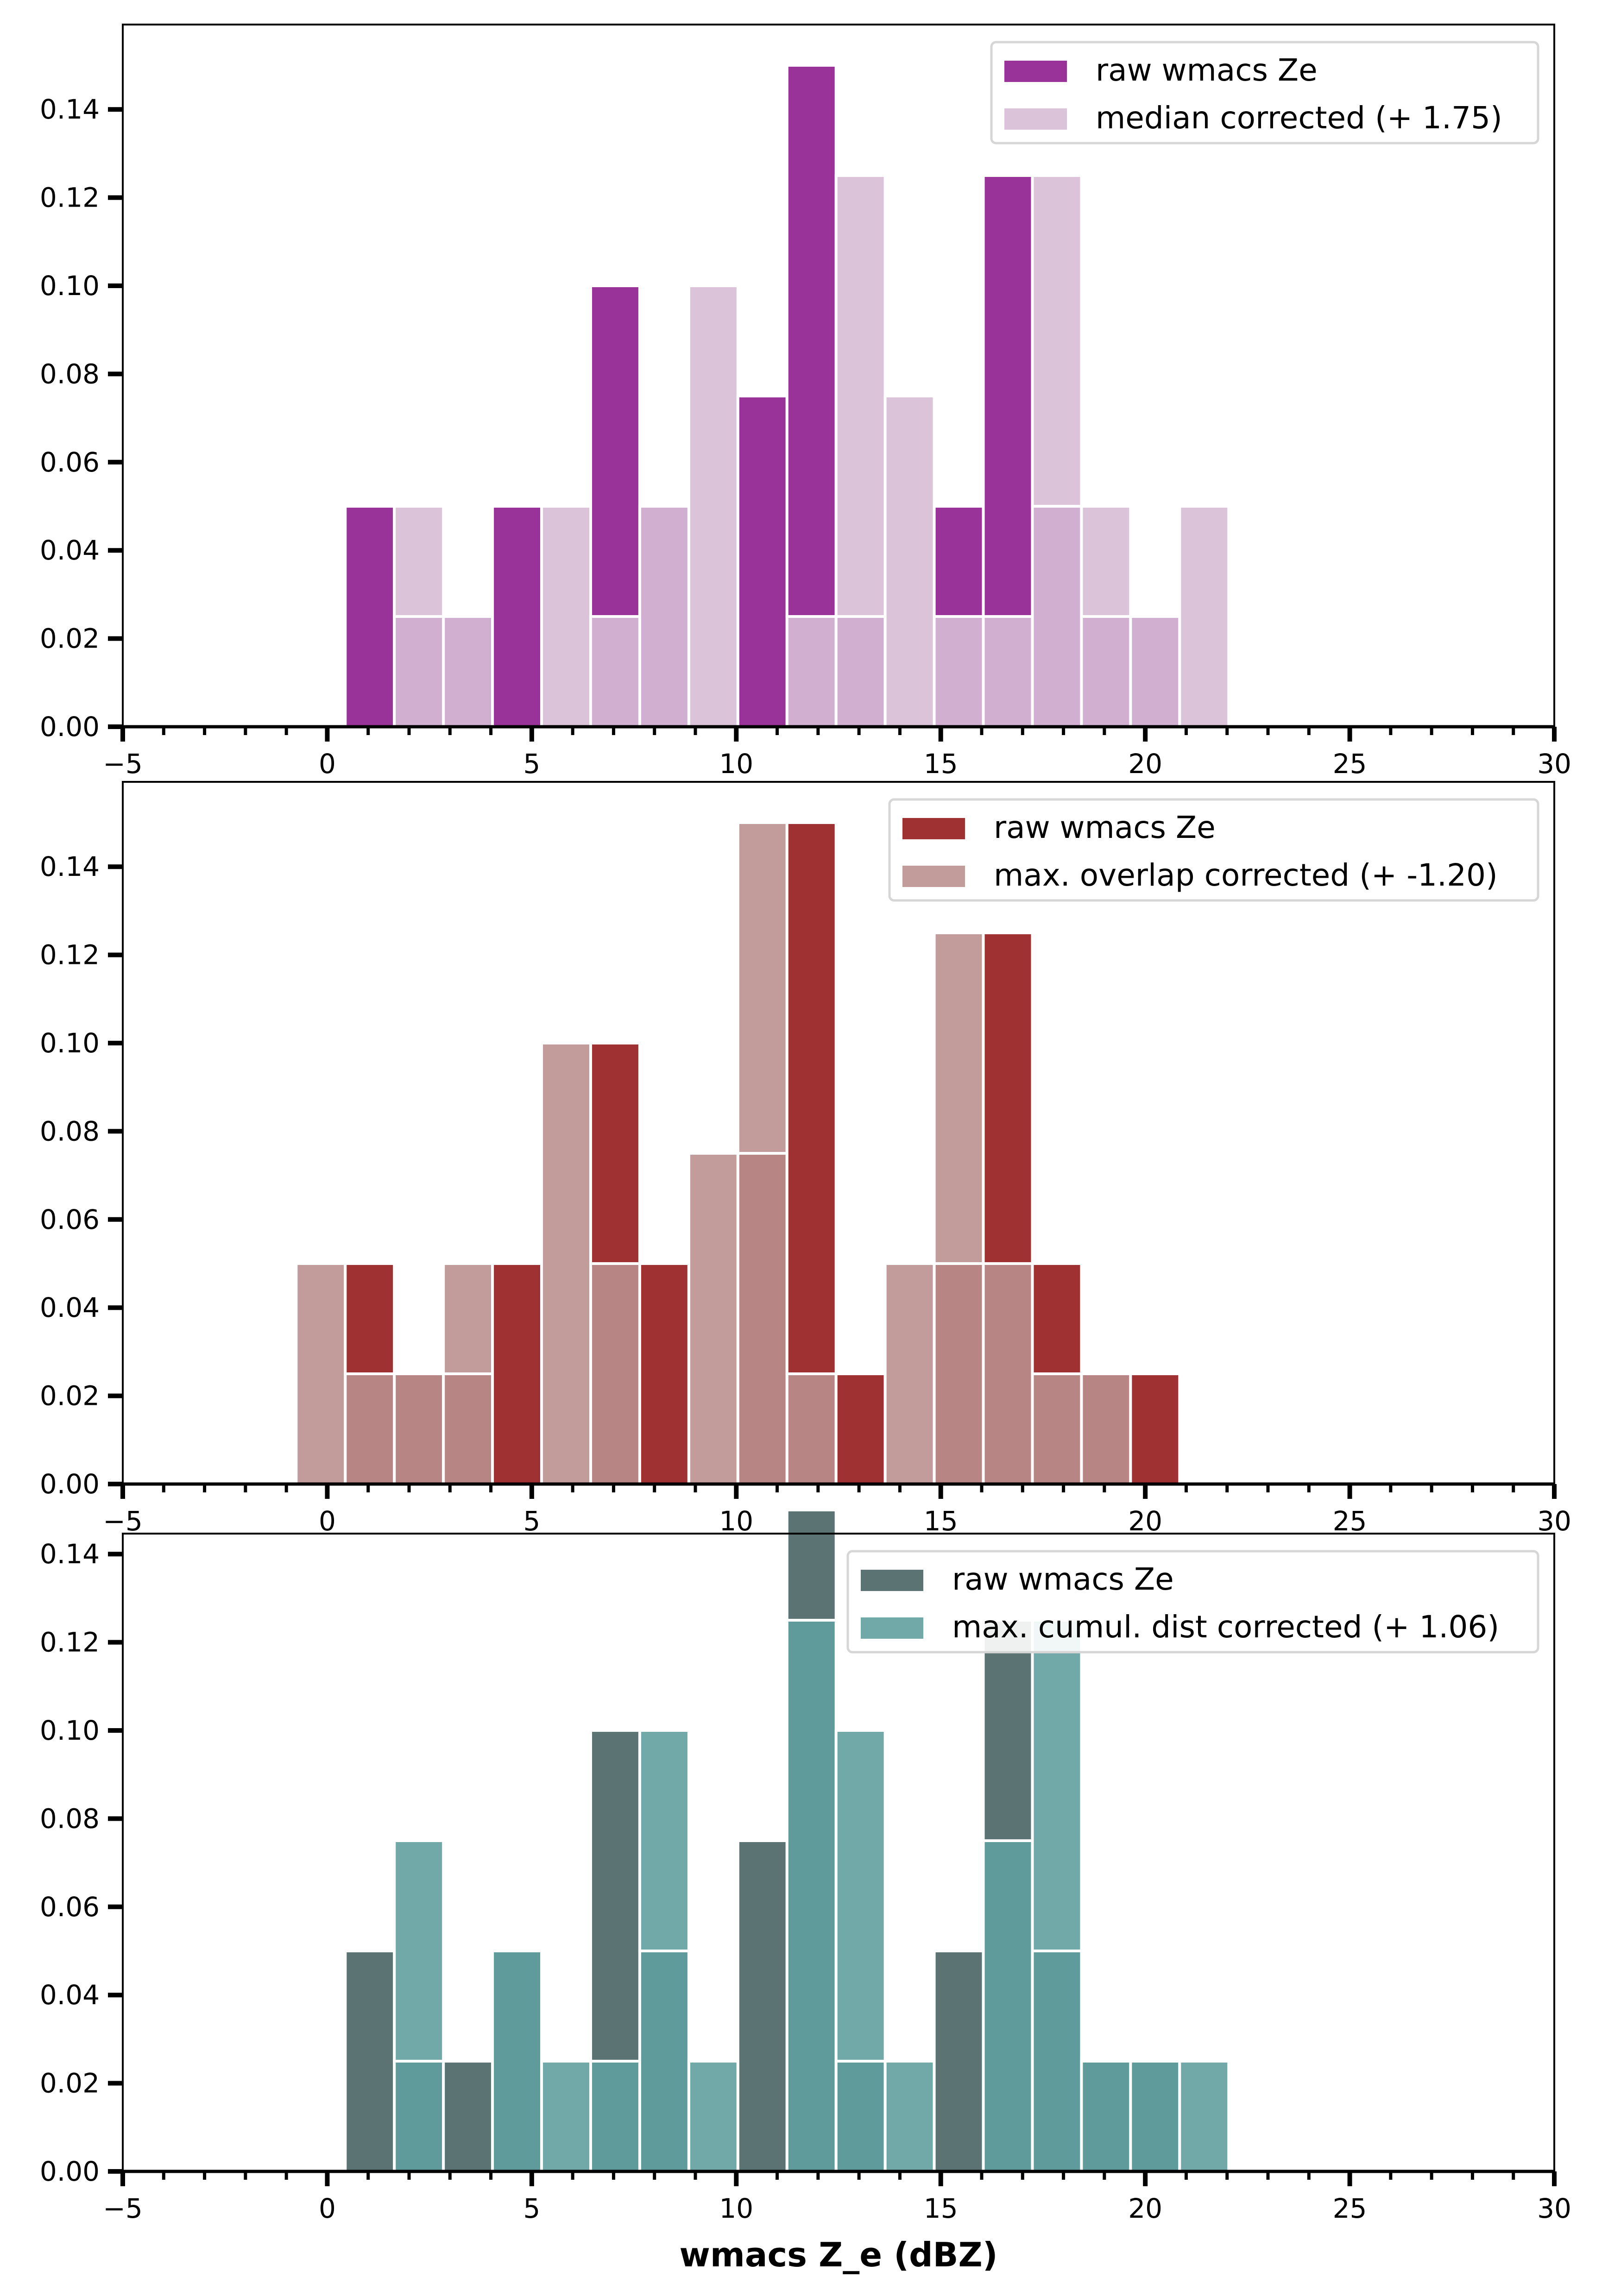  I want to click on legend-label-corrected: median corrected (+ 1.75), so click(1299, 118).